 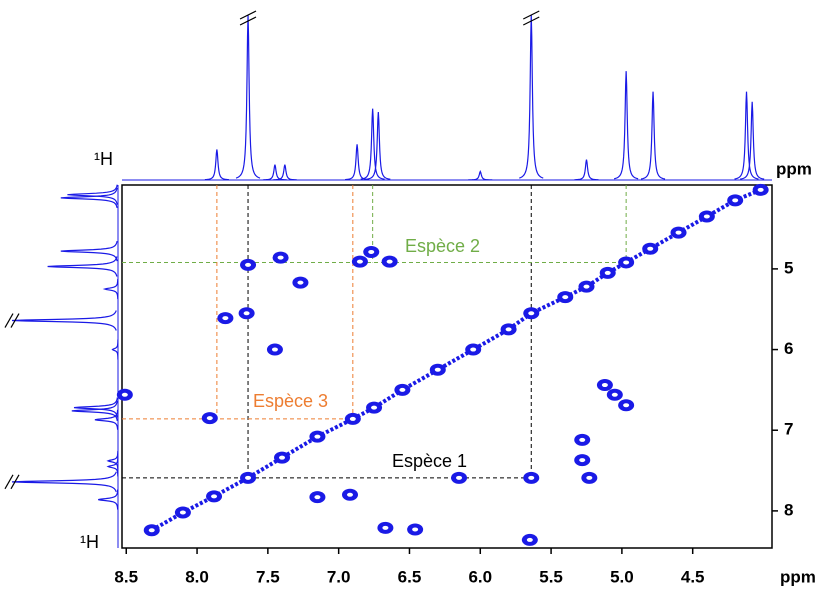 What do you see at coordinates (788, 267) in the screenshot?
I see `y-tick-label: 5` at bounding box center [788, 267].